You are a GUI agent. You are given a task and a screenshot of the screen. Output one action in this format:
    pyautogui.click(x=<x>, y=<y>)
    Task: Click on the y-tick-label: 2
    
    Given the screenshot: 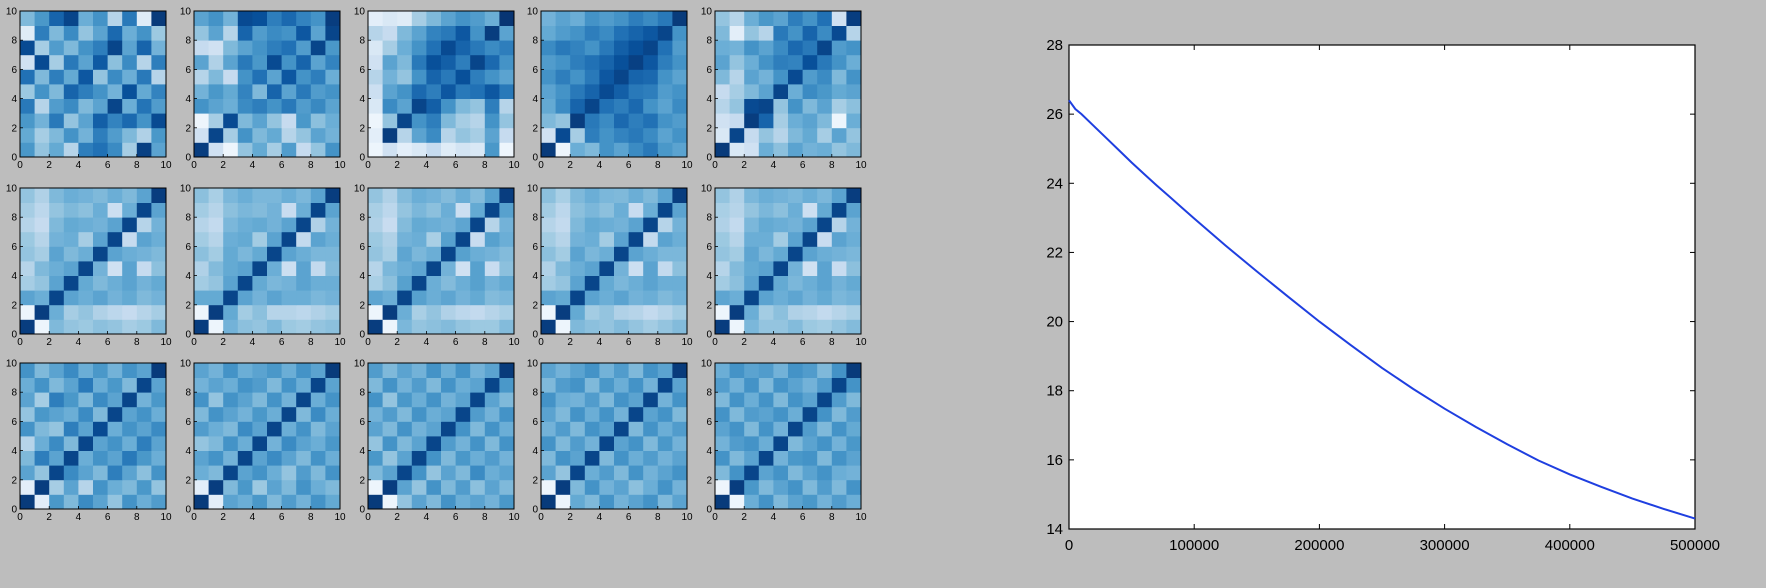 What is the action you would take?
    pyautogui.click(x=14, y=128)
    